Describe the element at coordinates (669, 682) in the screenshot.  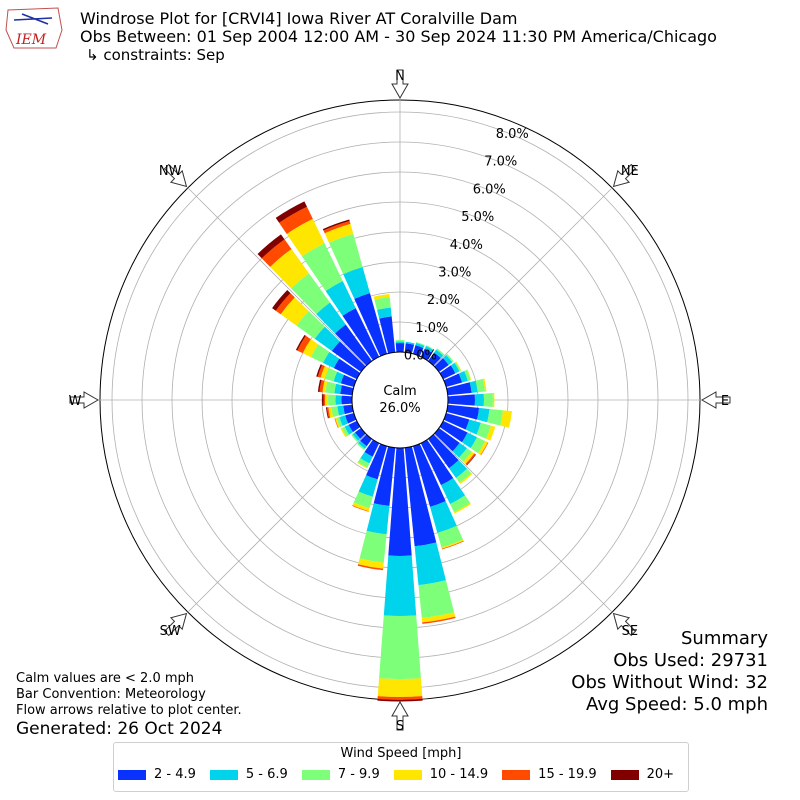
I see `summary-obs-without-wind: Obs Without Wind: 32` at that location.